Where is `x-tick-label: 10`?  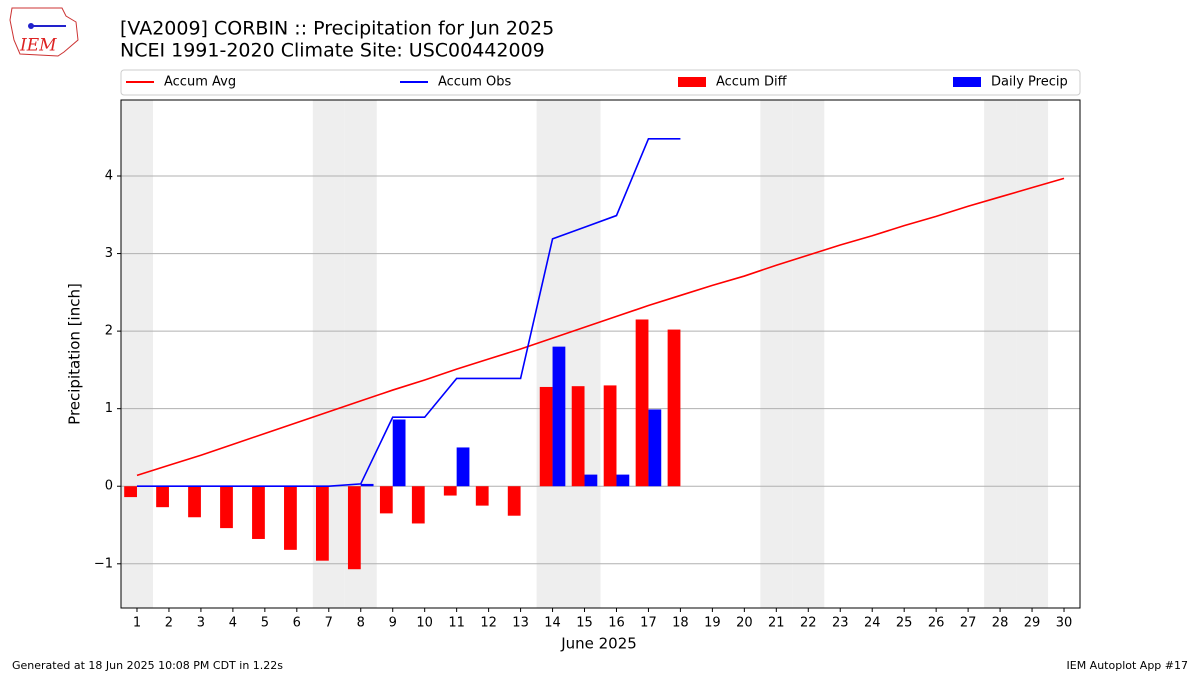 x-tick-label: 10 is located at coordinates (424, 623).